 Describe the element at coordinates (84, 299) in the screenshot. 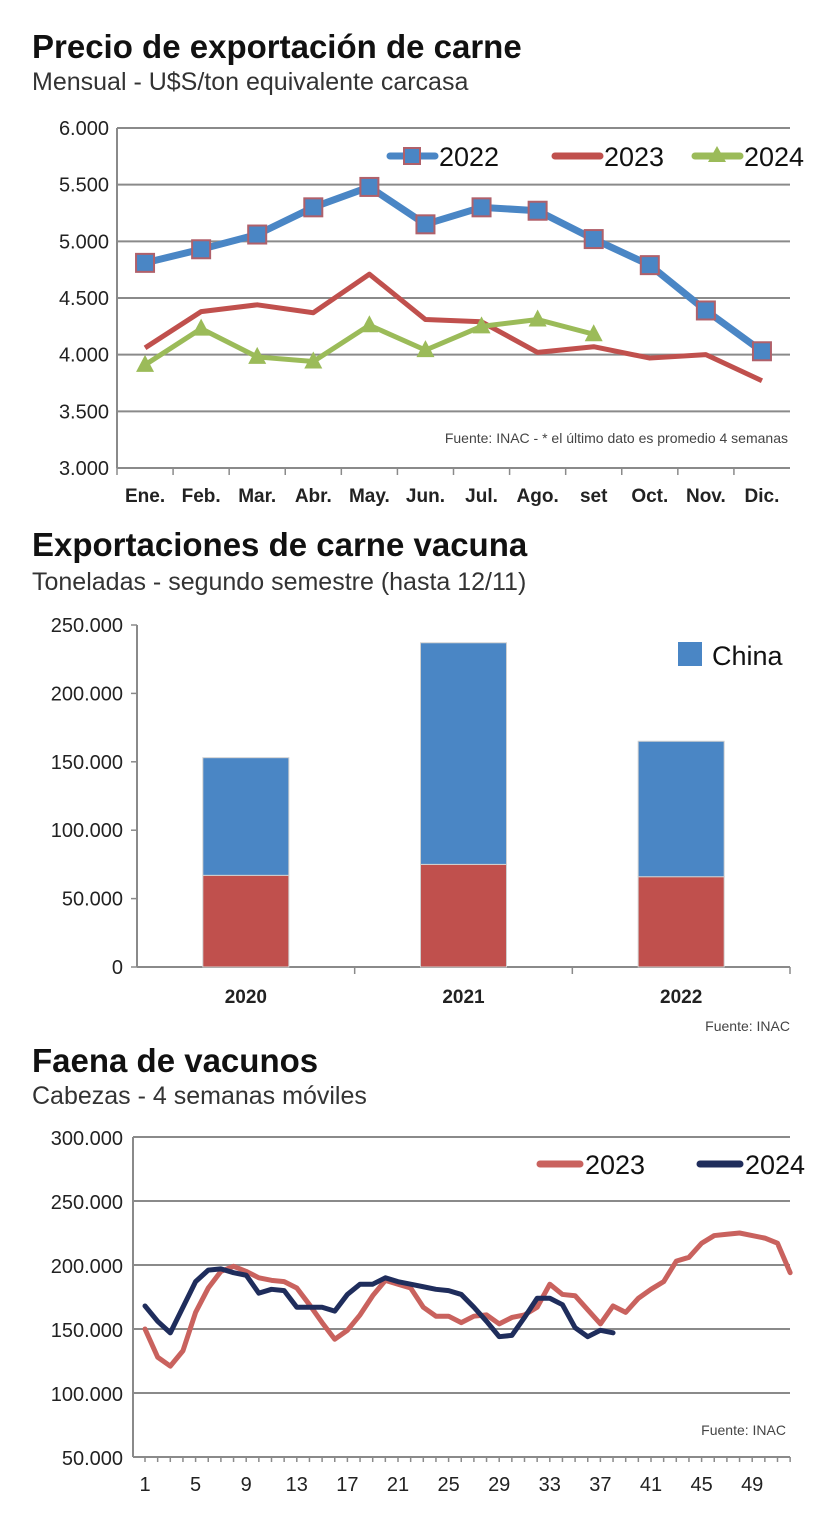

I see `y-tick-label: 4.500` at that location.